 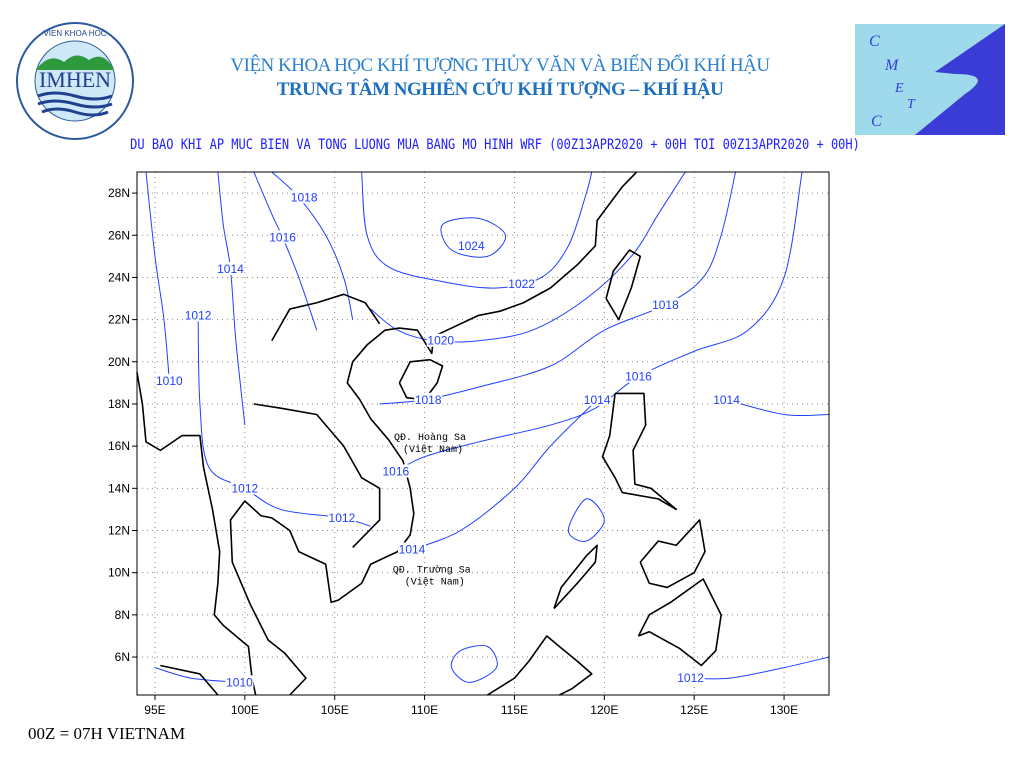 I want to click on y-tick-label: 24N, so click(x=119, y=277).